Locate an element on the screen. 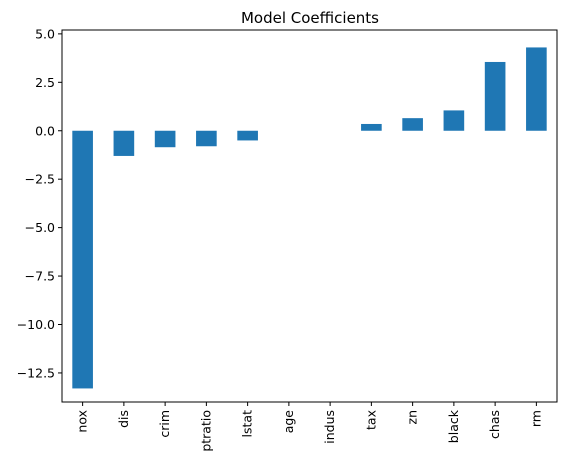 This screenshot has width=568, height=468. x-tick-label-nox: nox is located at coordinates (82, 421).